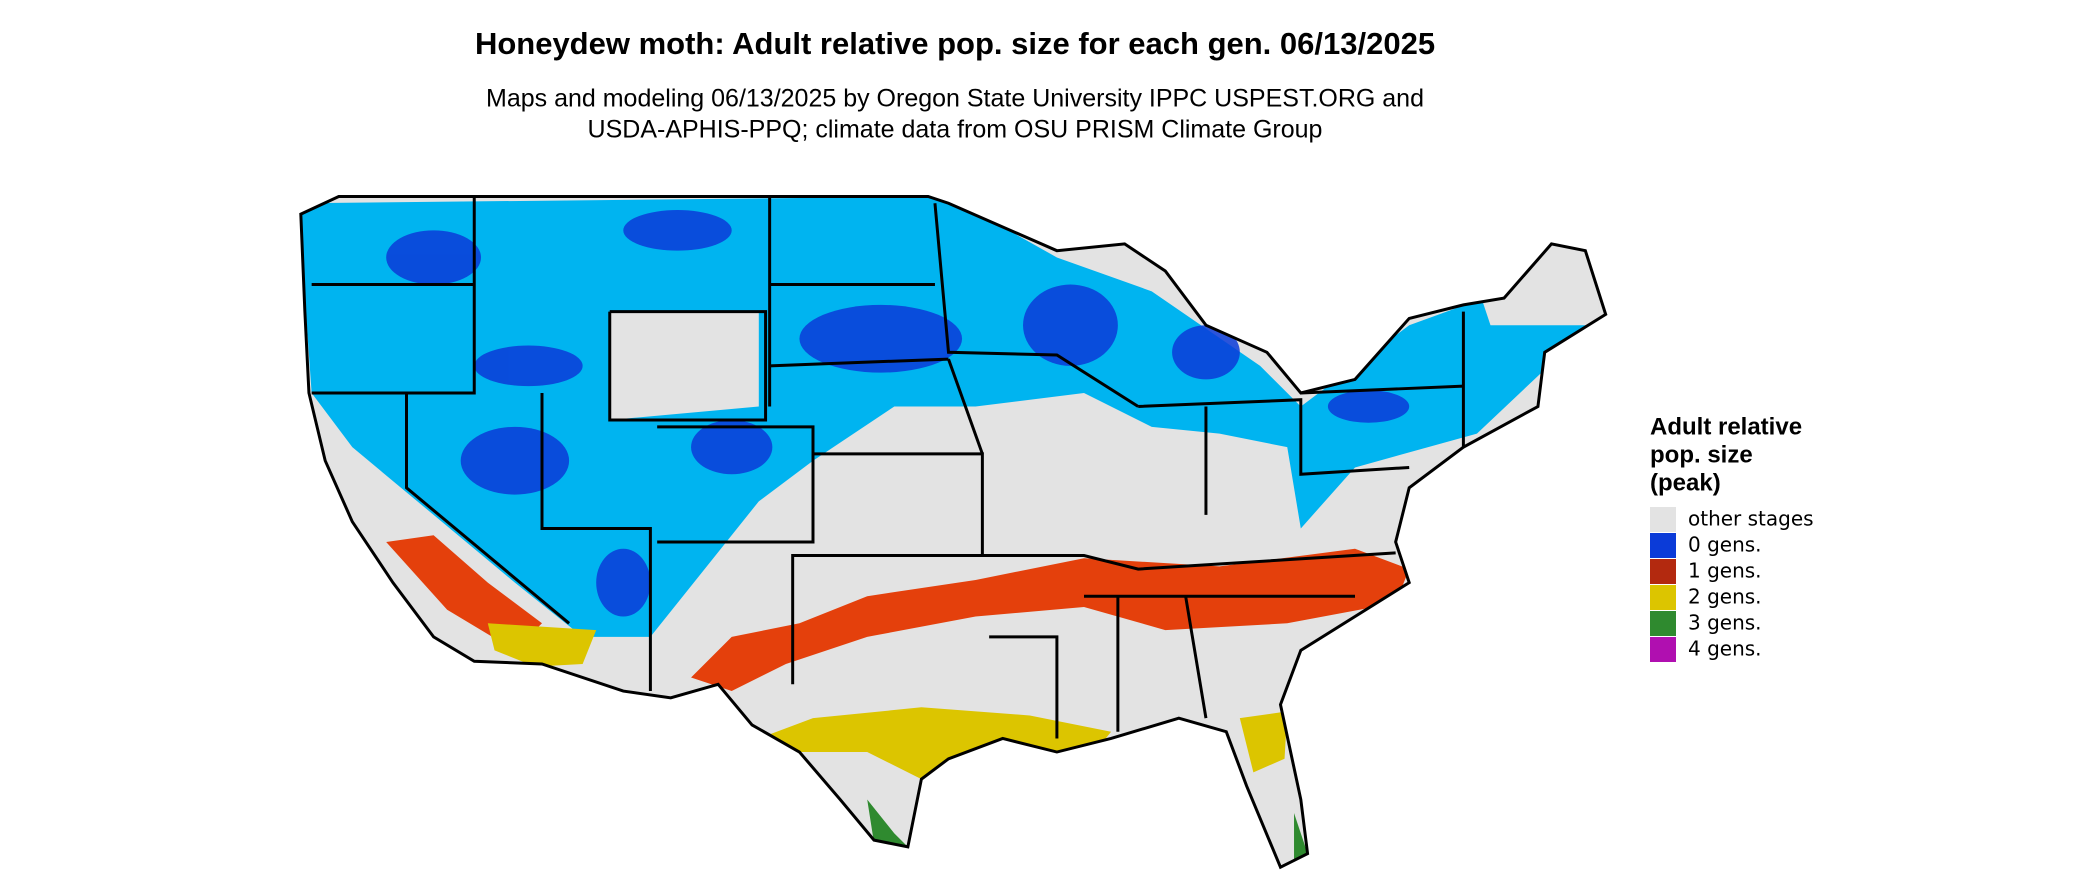 The width and height of the screenshot is (2100, 892). What do you see at coordinates (1725, 571) in the screenshot?
I see `legend-label: 1 gens.` at bounding box center [1725, 571].